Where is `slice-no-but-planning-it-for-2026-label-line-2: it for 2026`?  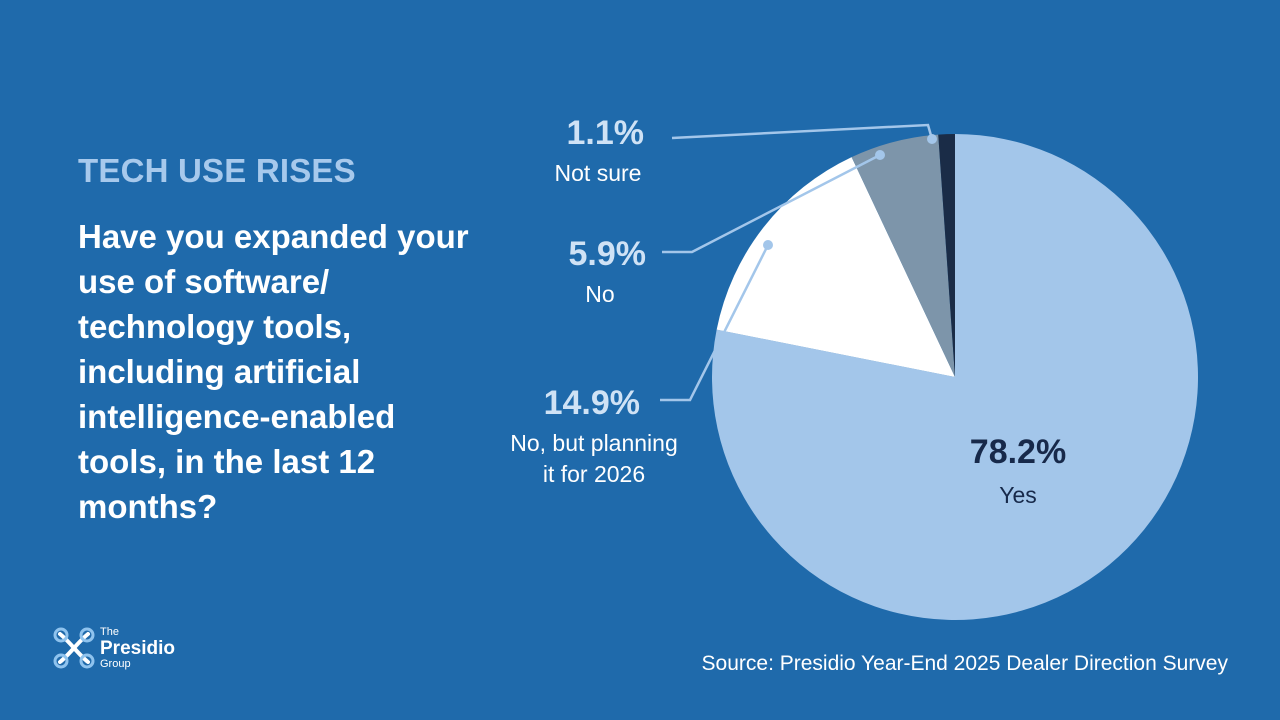 slice-no-but-planning-it-for-2026-label-line-2: it for 2026 is located at coordinates (594, 474).